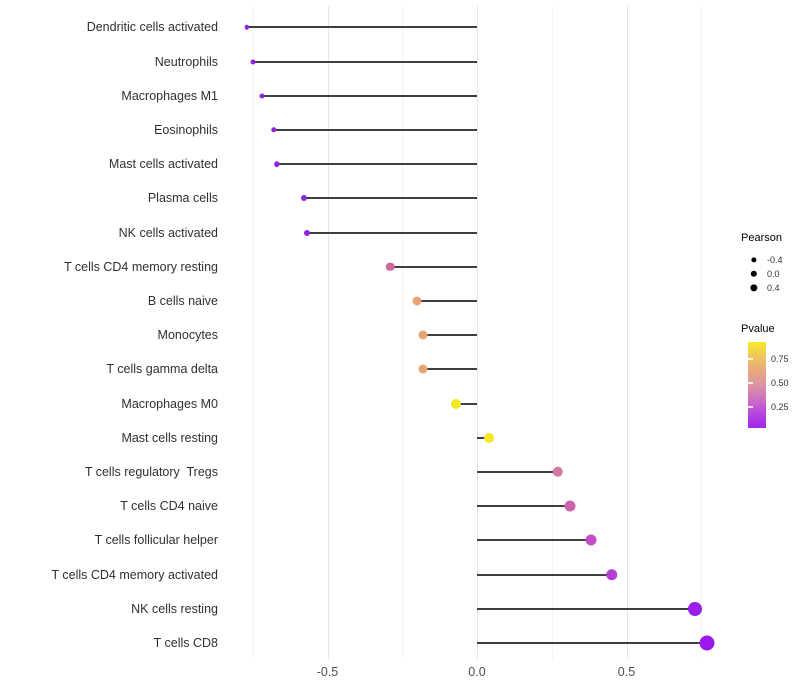 This screenshot has height=700, width=800. I want to click on category-label: NK cells activated, so click(168, 232).